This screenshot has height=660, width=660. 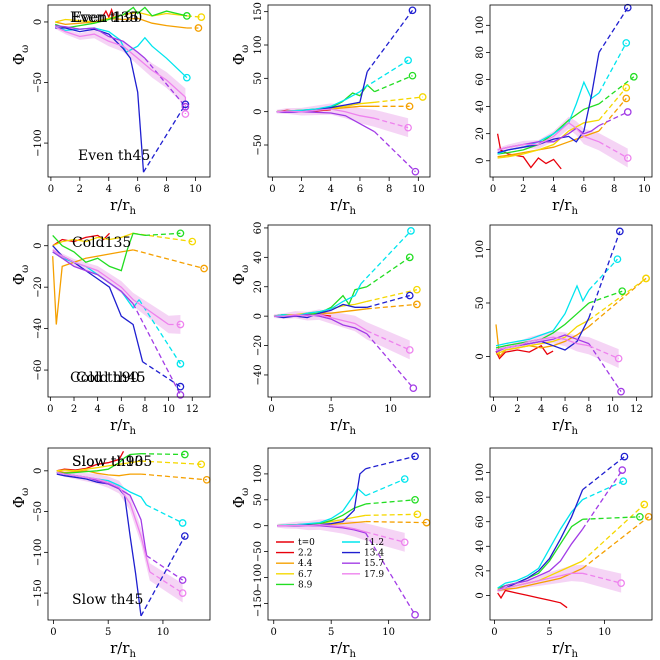 What do you see at coordinates (38, 370) in the screenshot?
I see `y-tick-label: −60` at bounding box center [38, 370].